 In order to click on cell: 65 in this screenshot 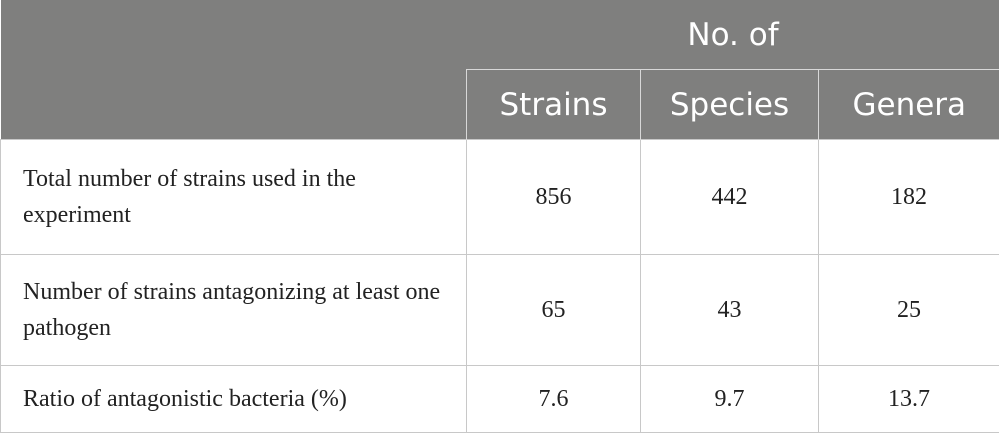, I will do `click(553, 310)`.